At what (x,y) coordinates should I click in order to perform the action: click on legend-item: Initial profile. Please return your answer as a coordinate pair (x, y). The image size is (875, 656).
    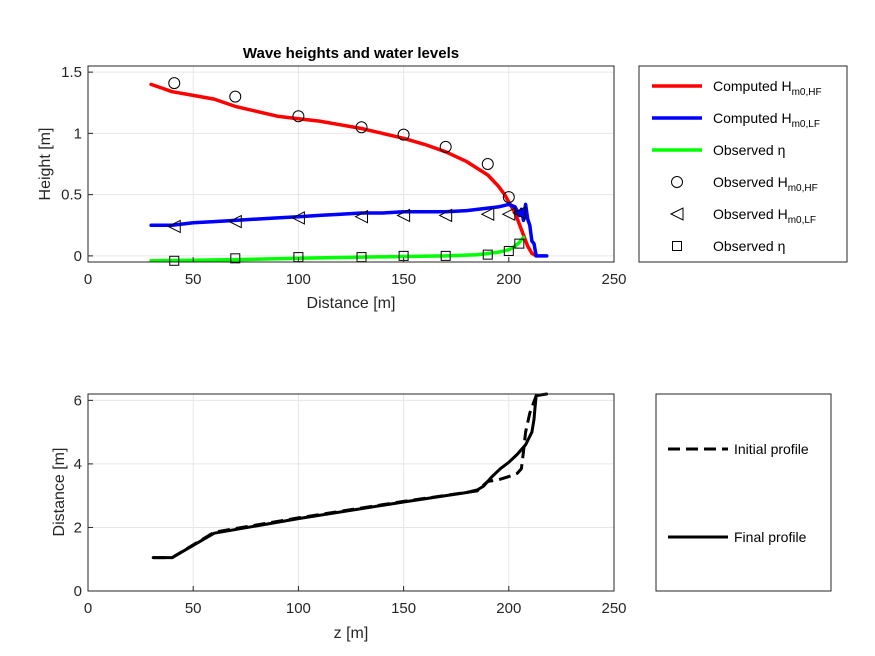
    Looking at the image, I should click on (738, 449).